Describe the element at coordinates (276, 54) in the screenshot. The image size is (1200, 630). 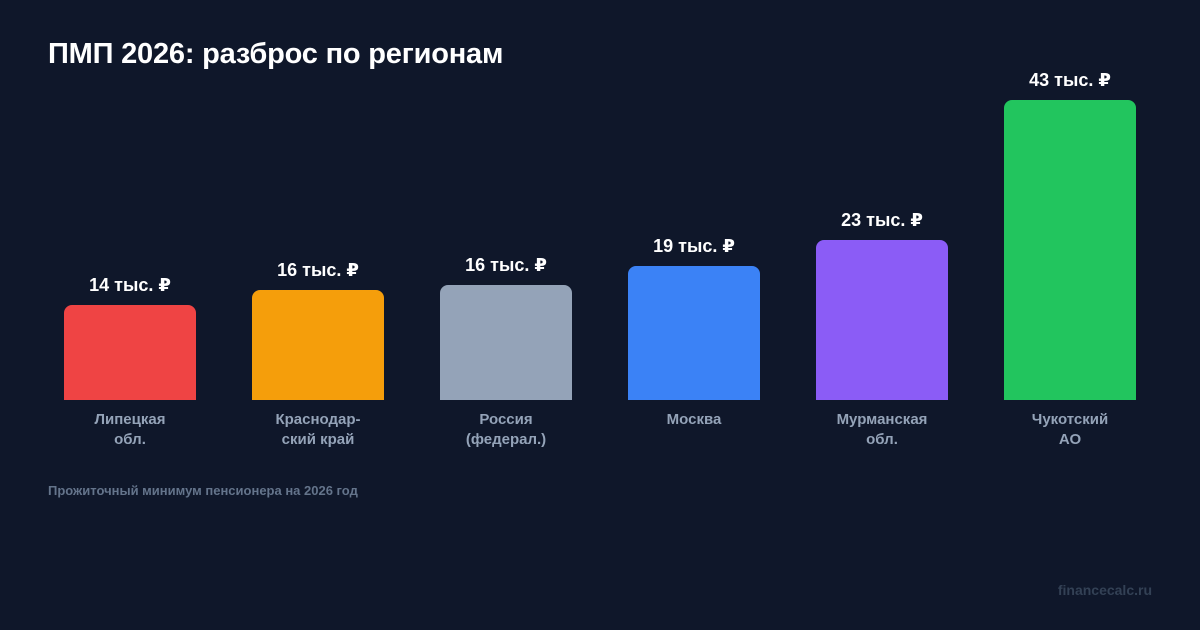
I see `chart-title: ПМП 2026: разброс по регионам` at that location.